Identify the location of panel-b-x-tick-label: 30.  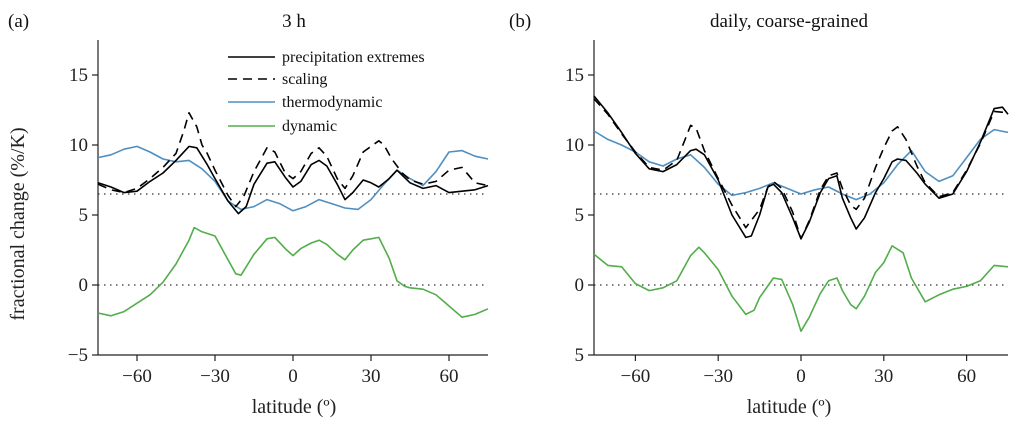
(883, 376).